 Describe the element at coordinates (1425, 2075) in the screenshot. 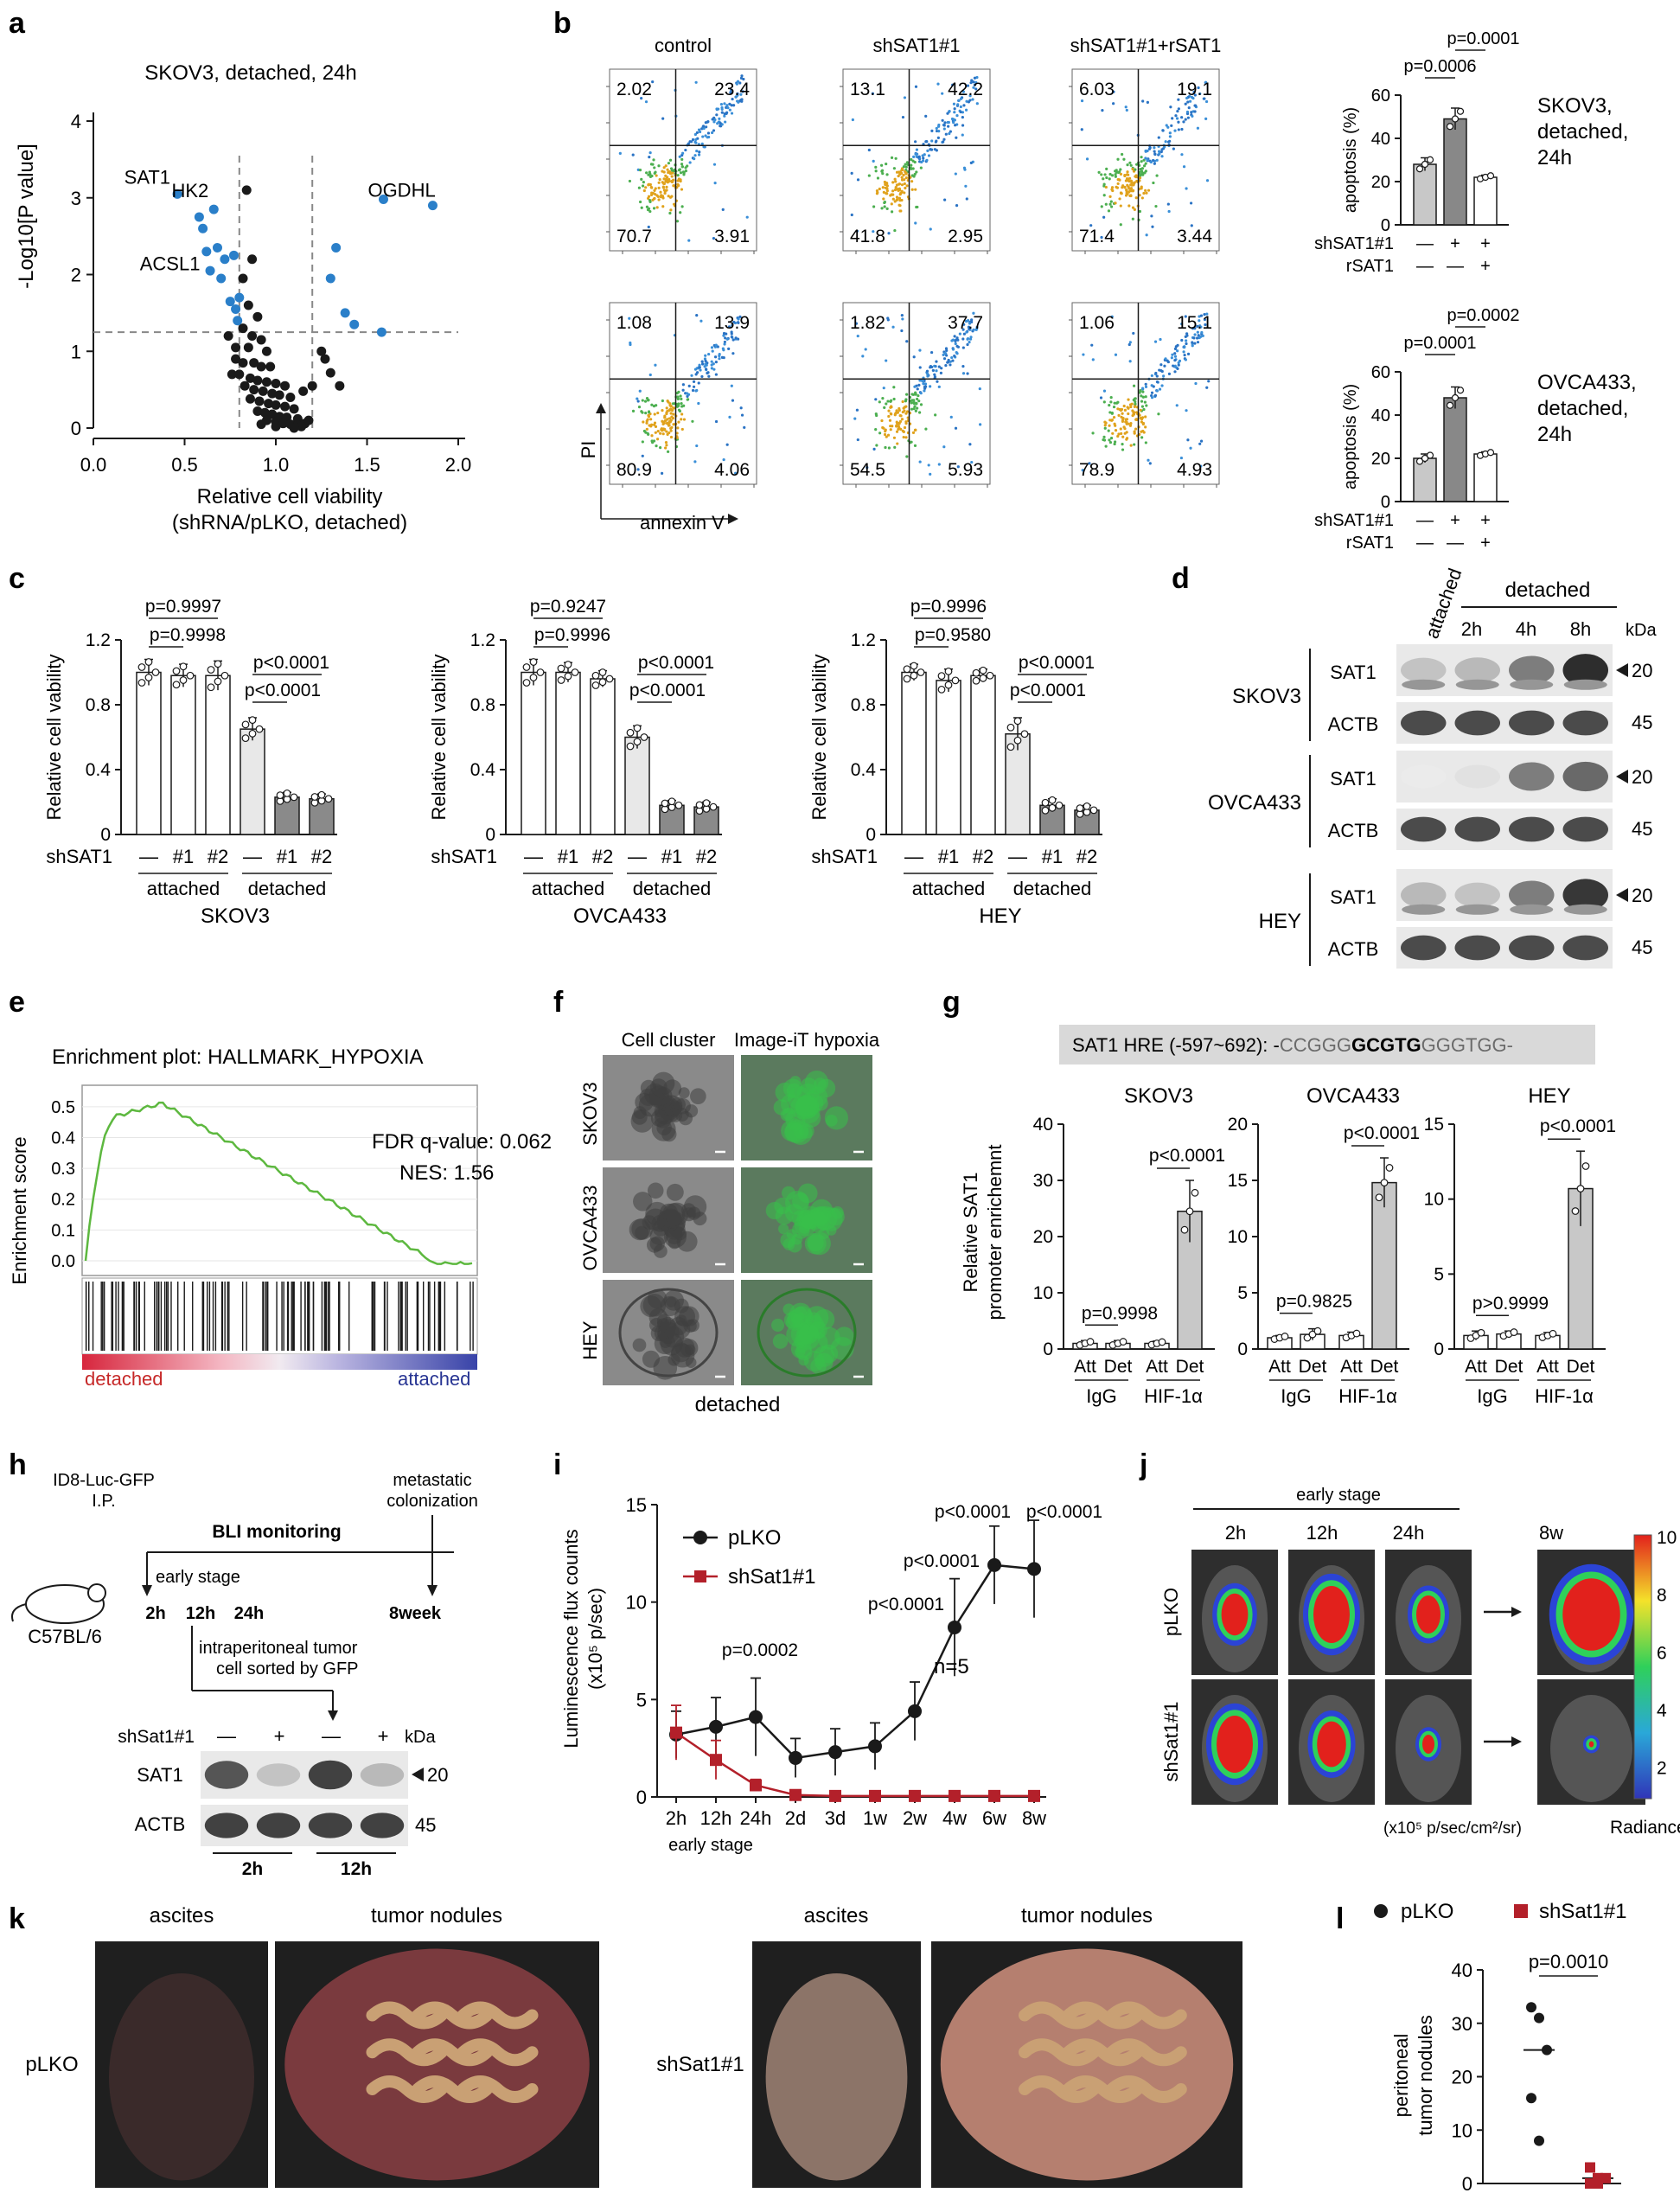

I see `ylabel: tumor nodules` at that location.